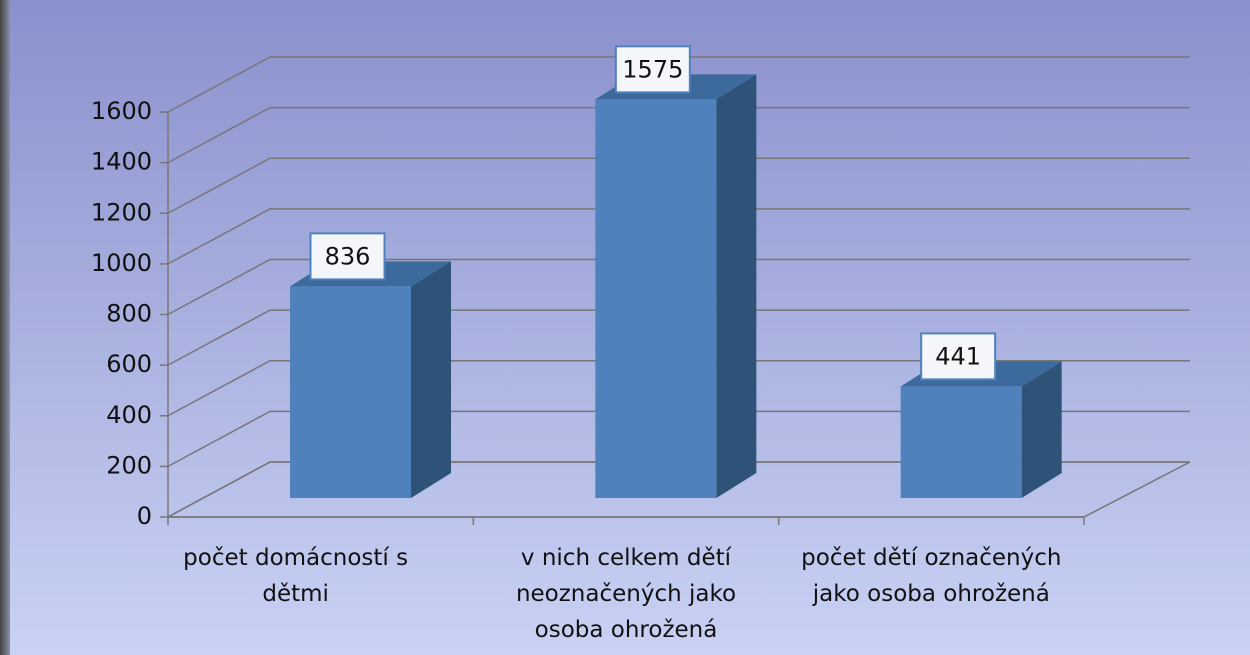  What do you see at coordinates (5, 327) in the screenshot?
I see `window-edge` at bounding box center [5, 327].